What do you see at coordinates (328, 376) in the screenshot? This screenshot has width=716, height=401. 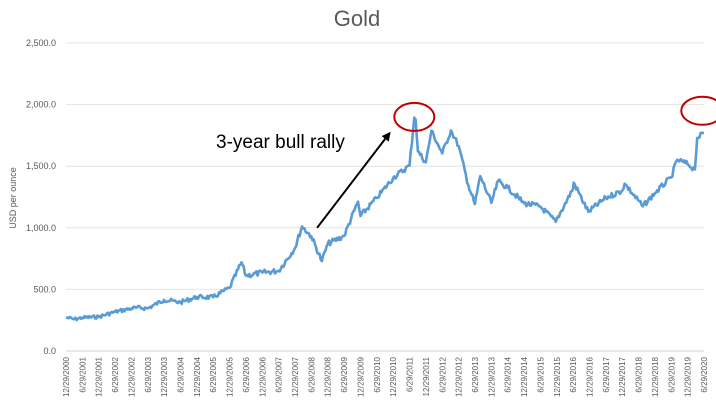 I see `x-tick-label: 12/29/2008` at bounding box center [328, 376].